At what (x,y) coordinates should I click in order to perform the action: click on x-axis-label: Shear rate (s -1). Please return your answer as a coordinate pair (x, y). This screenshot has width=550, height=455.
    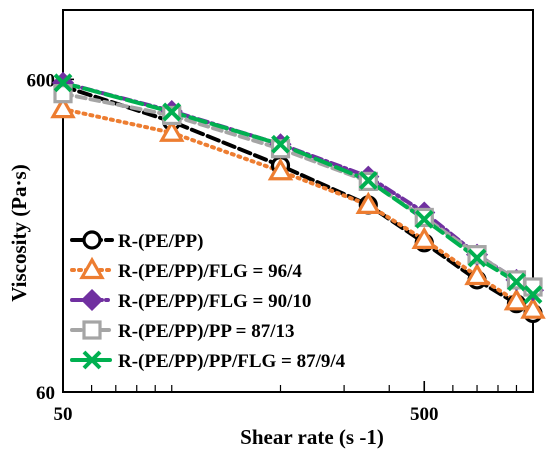
    Looking at the image, I should click on (312, 437).